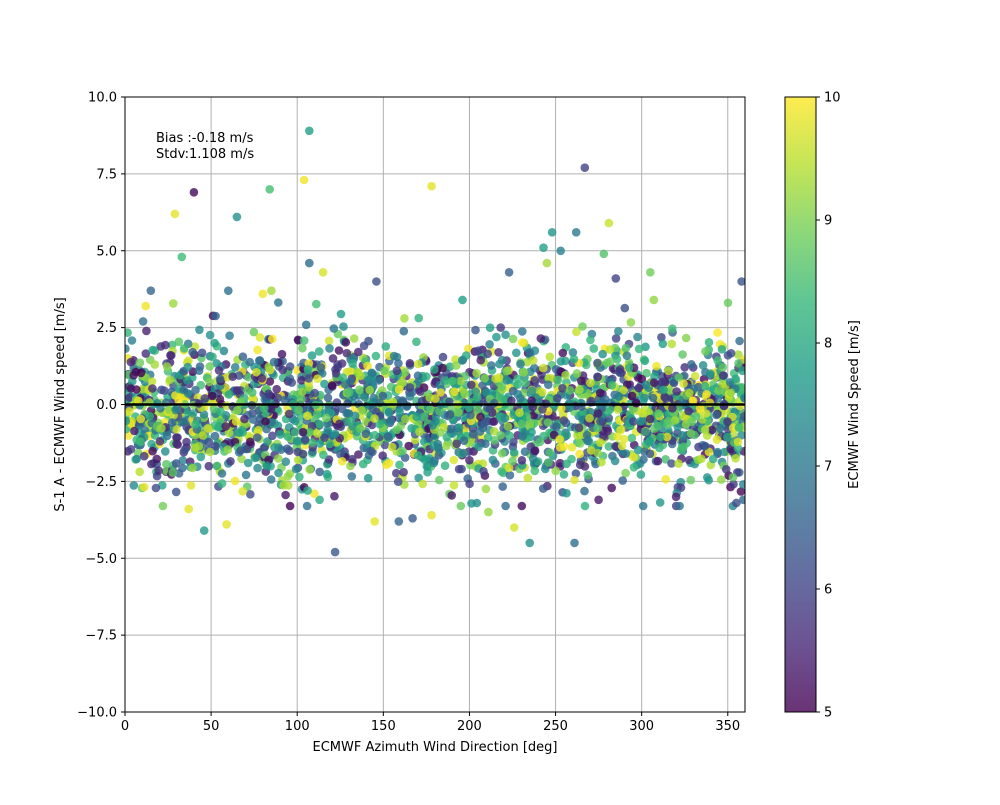  I want to click on y-axis-label: S-1 A - ECMWF Wind speed [m/s], so click(60, 404).